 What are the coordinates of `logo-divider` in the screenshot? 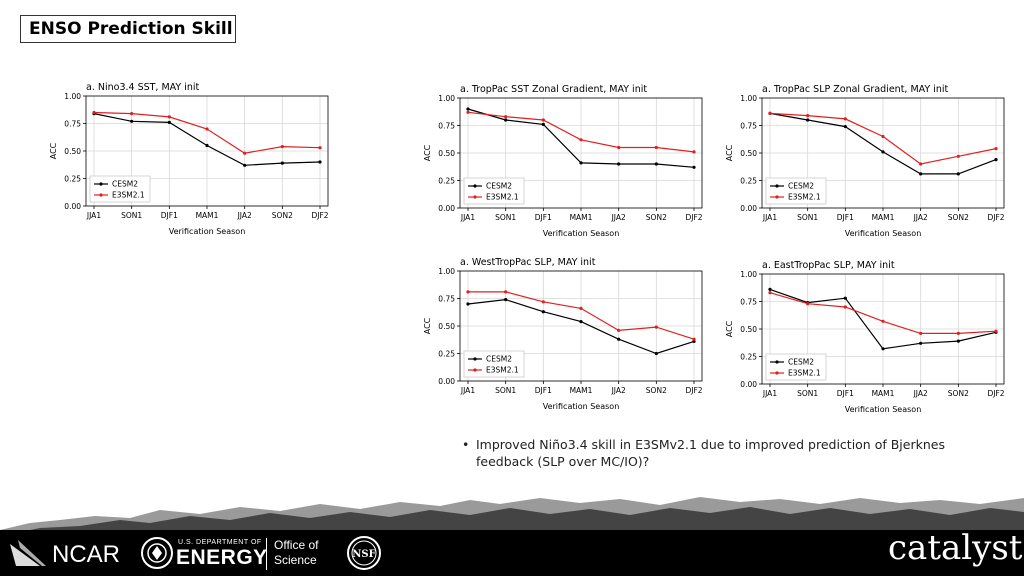 It's located at (266, 554).